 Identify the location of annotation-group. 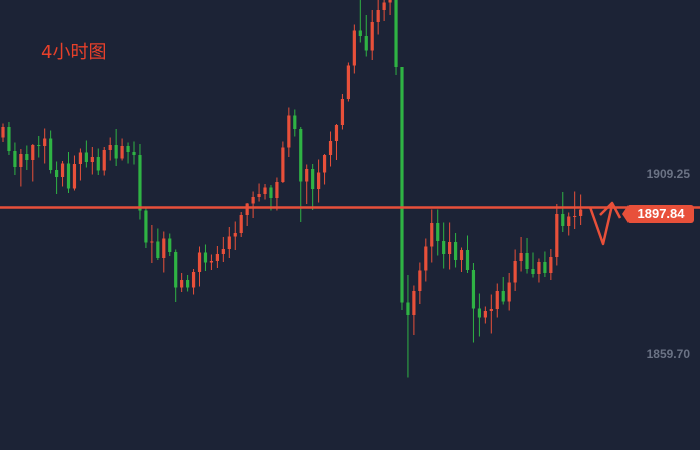
(605, 223).